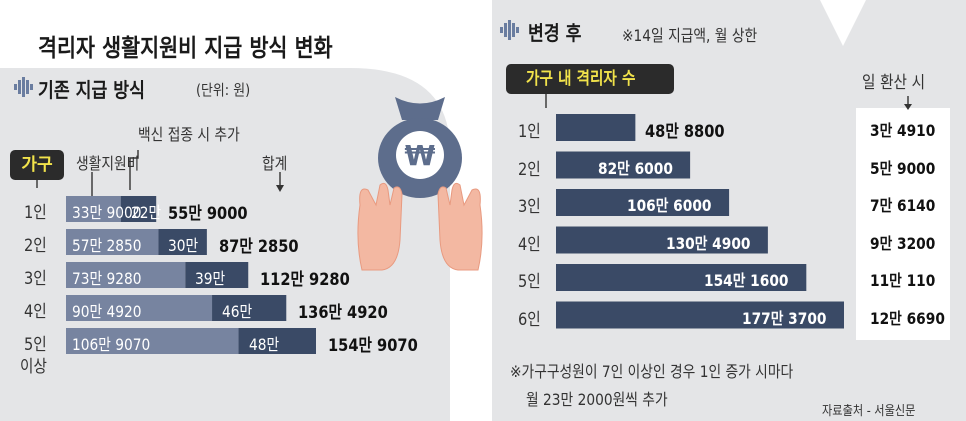  What do you see at coordinates (903, 243) in the screenshot?
I see `new-daily-label: 9만 3200` at bounding box center [903, 243].